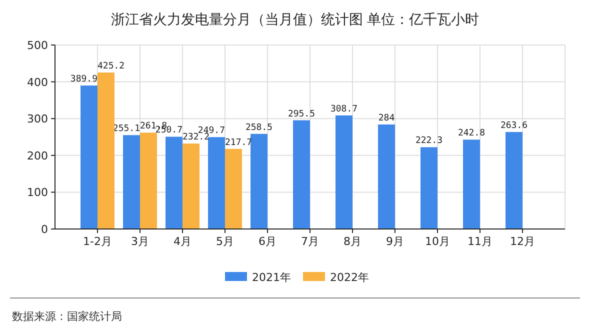  I want to click on x-tick-label: 5月, so click(225, 241).